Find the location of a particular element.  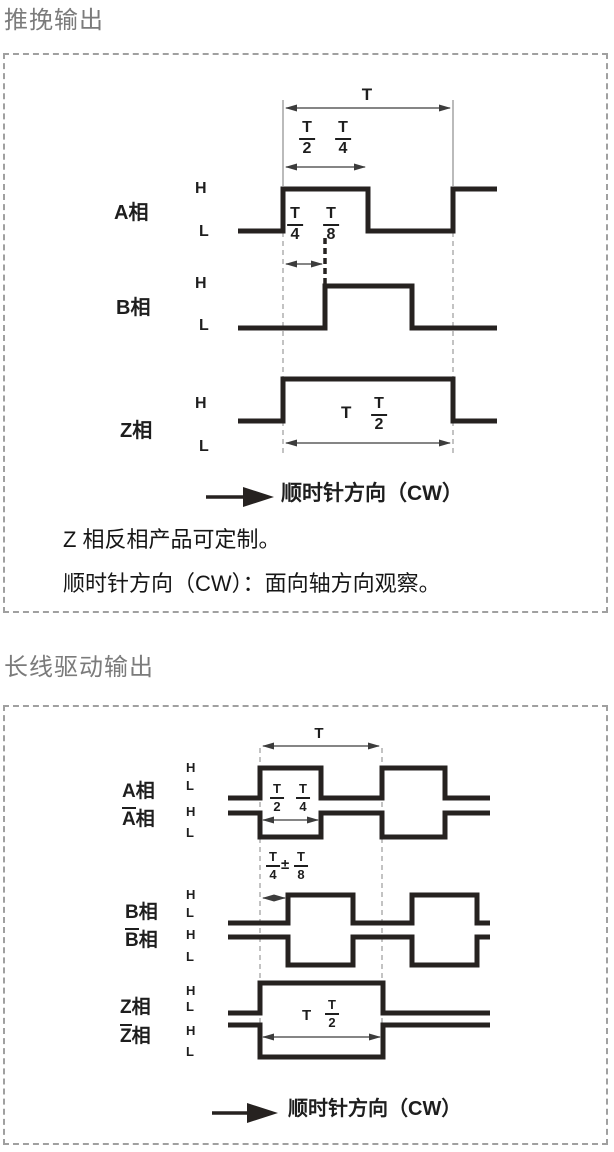

waveform-phase-a-inverted is located at coordinates (359, 825).